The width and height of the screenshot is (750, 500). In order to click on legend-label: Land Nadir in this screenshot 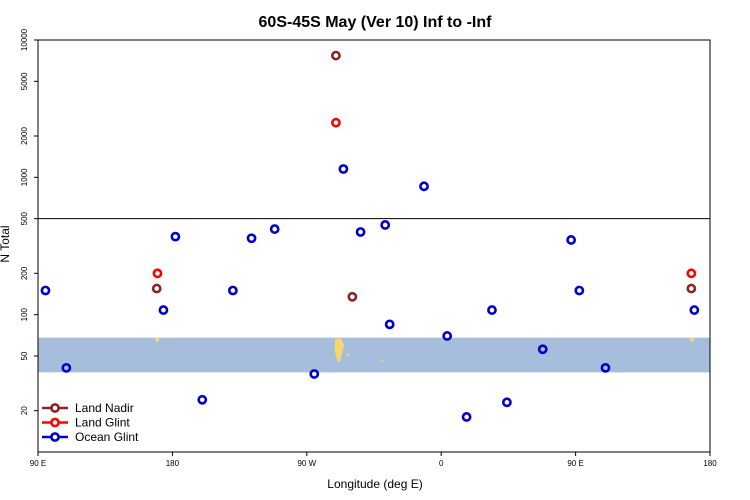, I will do `click(104, 408)`.